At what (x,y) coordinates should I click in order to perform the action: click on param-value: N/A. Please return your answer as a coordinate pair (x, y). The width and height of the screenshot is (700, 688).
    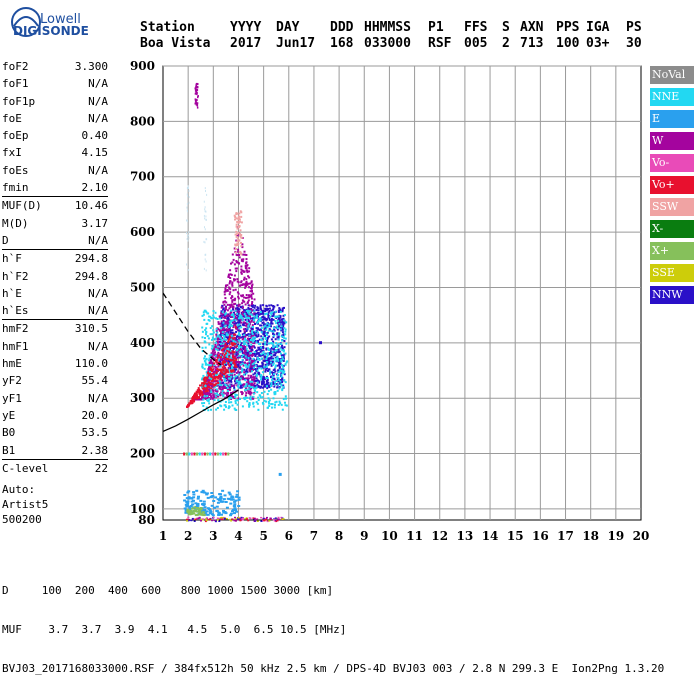
    Looking at the image, I should click on (98, 293).